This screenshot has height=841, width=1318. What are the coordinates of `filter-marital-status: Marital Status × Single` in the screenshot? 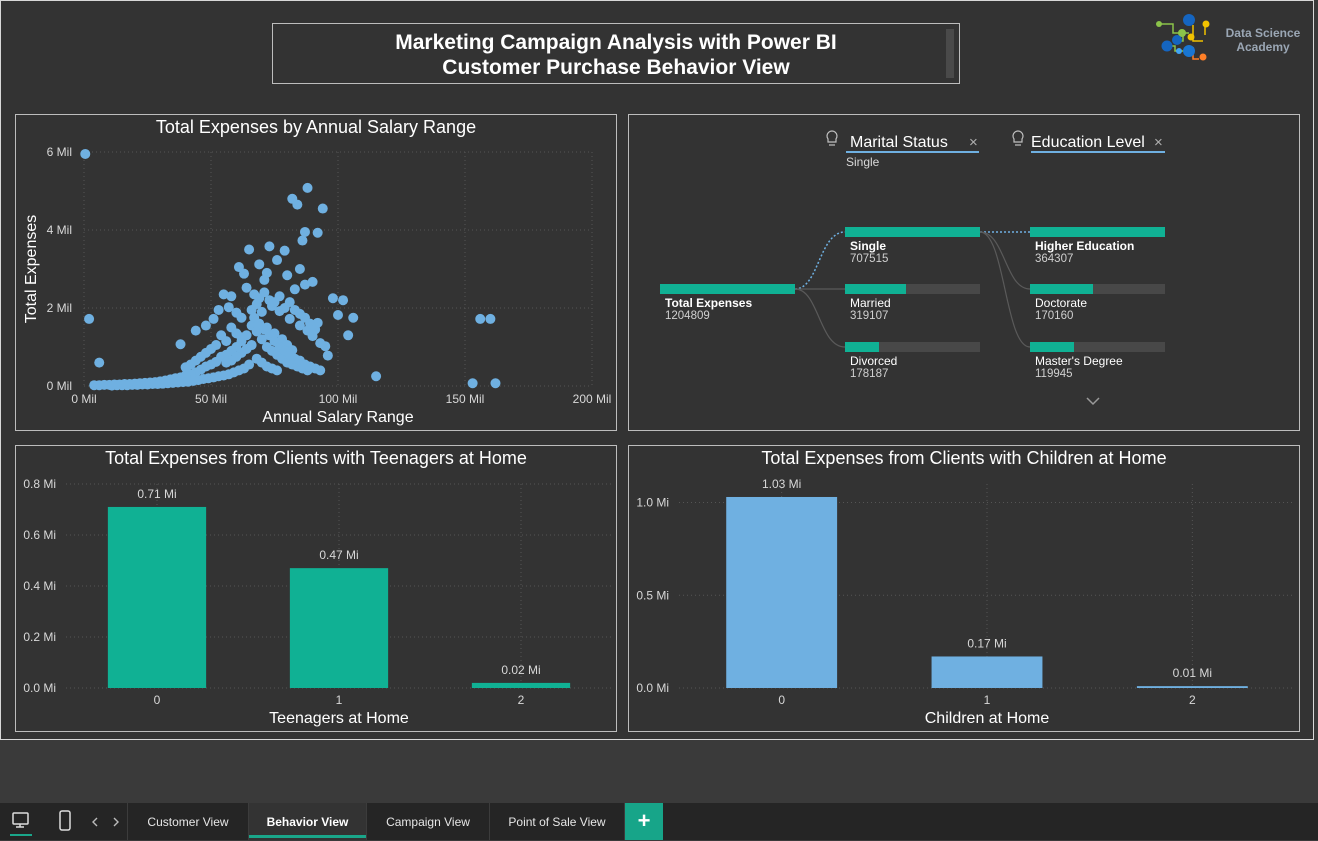 It's located at (902, 149).